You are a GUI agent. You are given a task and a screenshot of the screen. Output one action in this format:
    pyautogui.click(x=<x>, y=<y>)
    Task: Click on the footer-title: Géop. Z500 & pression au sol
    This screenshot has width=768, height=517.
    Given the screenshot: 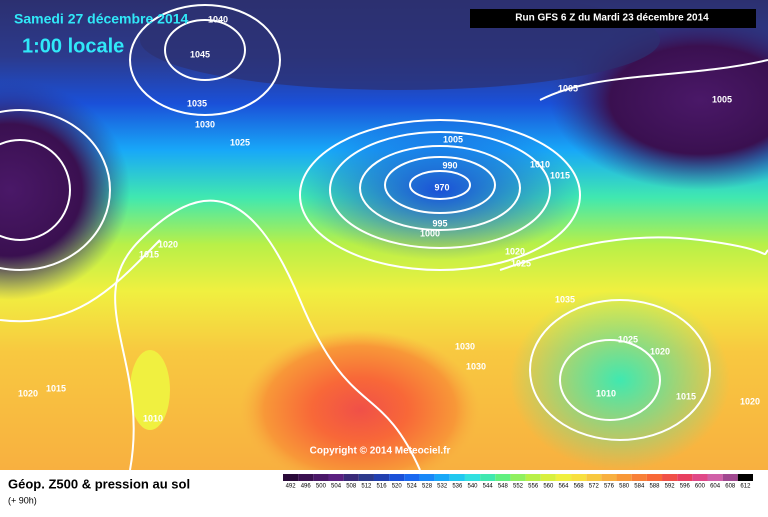 What is the action you would take?
    pyautogui.click(x=99, y=483)
    